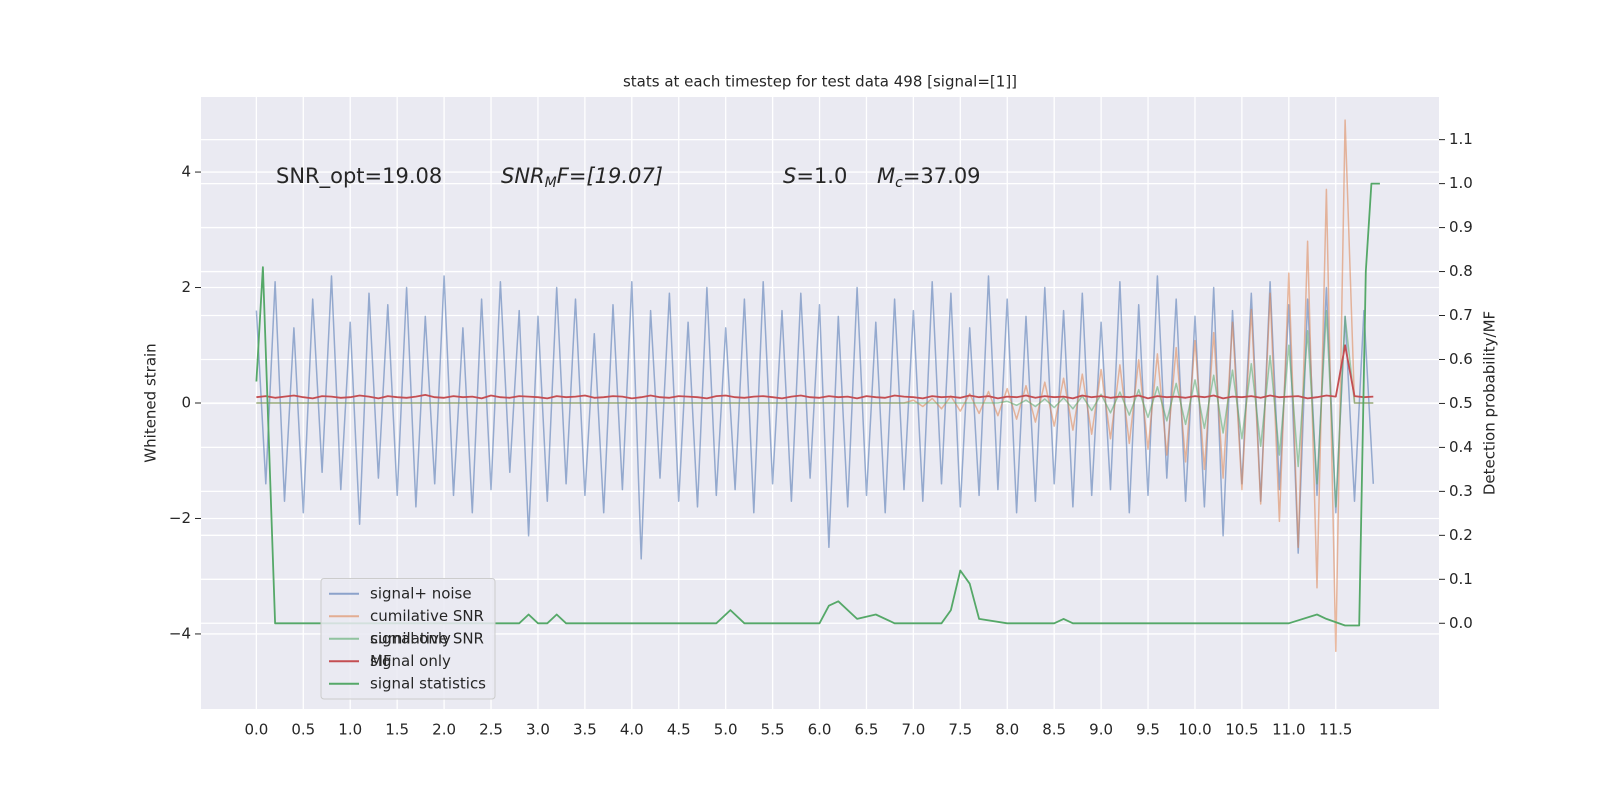 This screenshot has width=1600, height=800. Describe the element at coordinates (186, 172) in the screenshot. I see `y-tick-label: 4` at that location.